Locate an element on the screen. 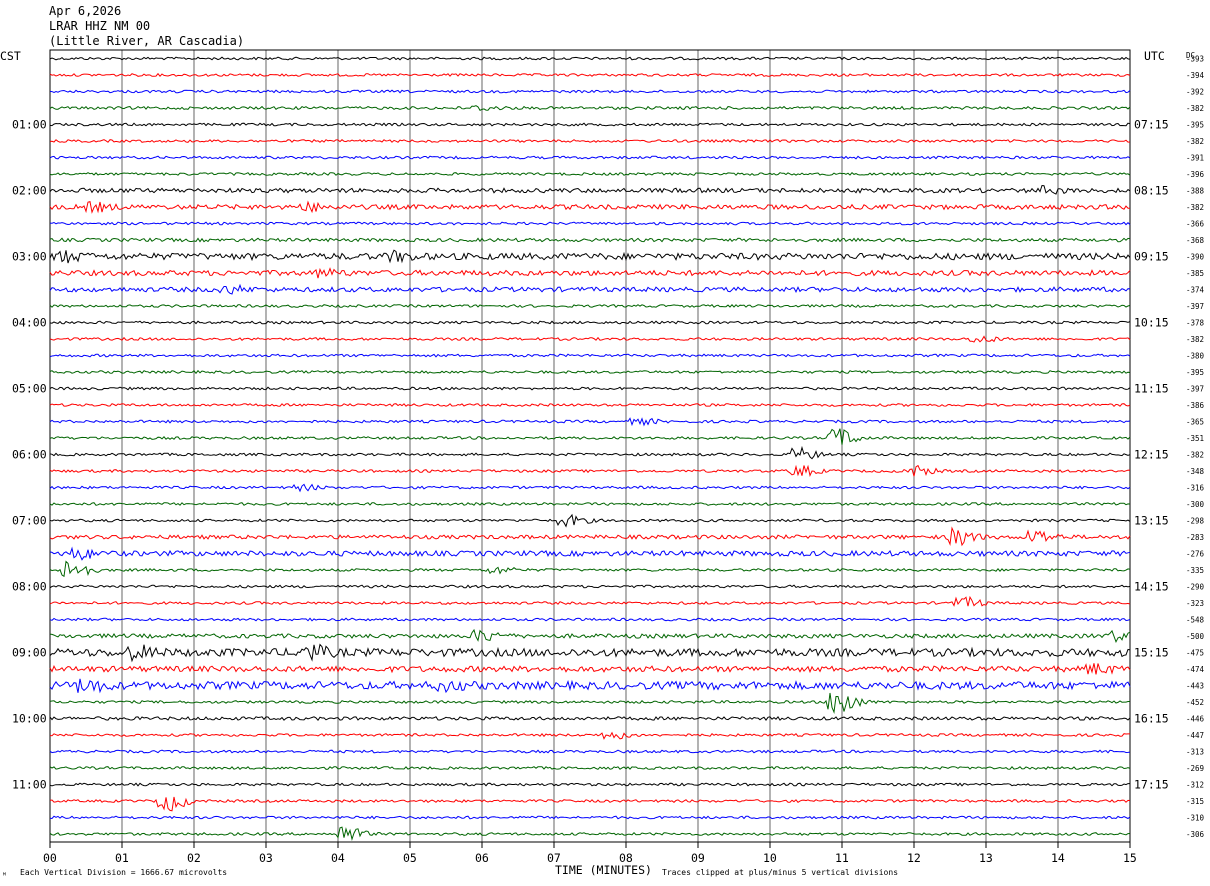 Image resolution: width=1210 pixels, height=886 pixels. dc-offset-18: -380 is located at coordinates (1195, 356).